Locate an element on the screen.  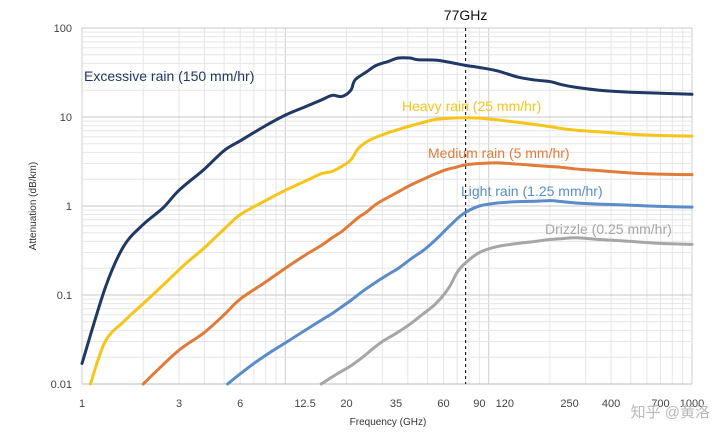
y-tick-label: 1 is located at coordinates (69, 207).